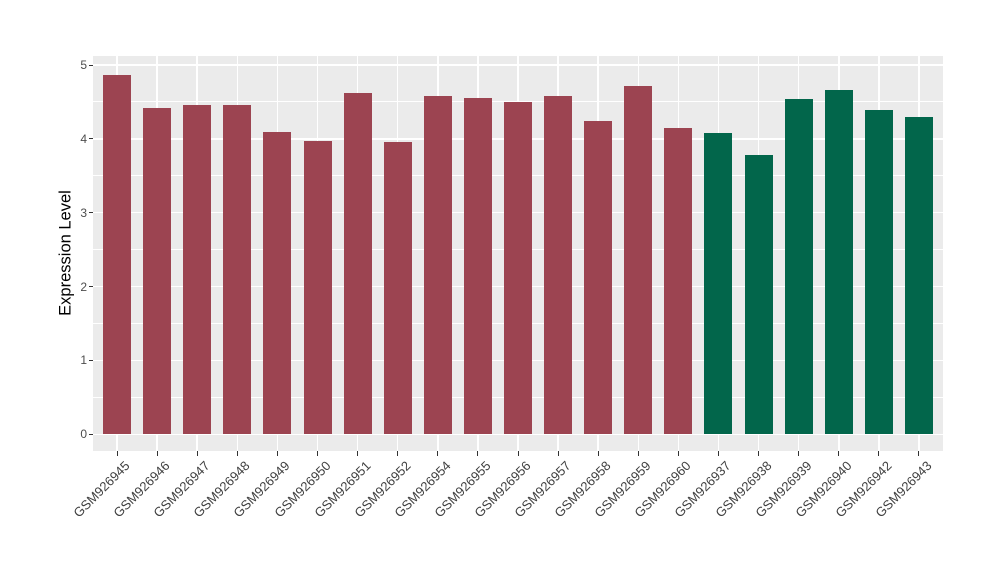 This screenshot has width=1000, height=580. Describe the element at coordinates (83, 138) in the screenshot. I see `y-tick-label: 4` at that location.